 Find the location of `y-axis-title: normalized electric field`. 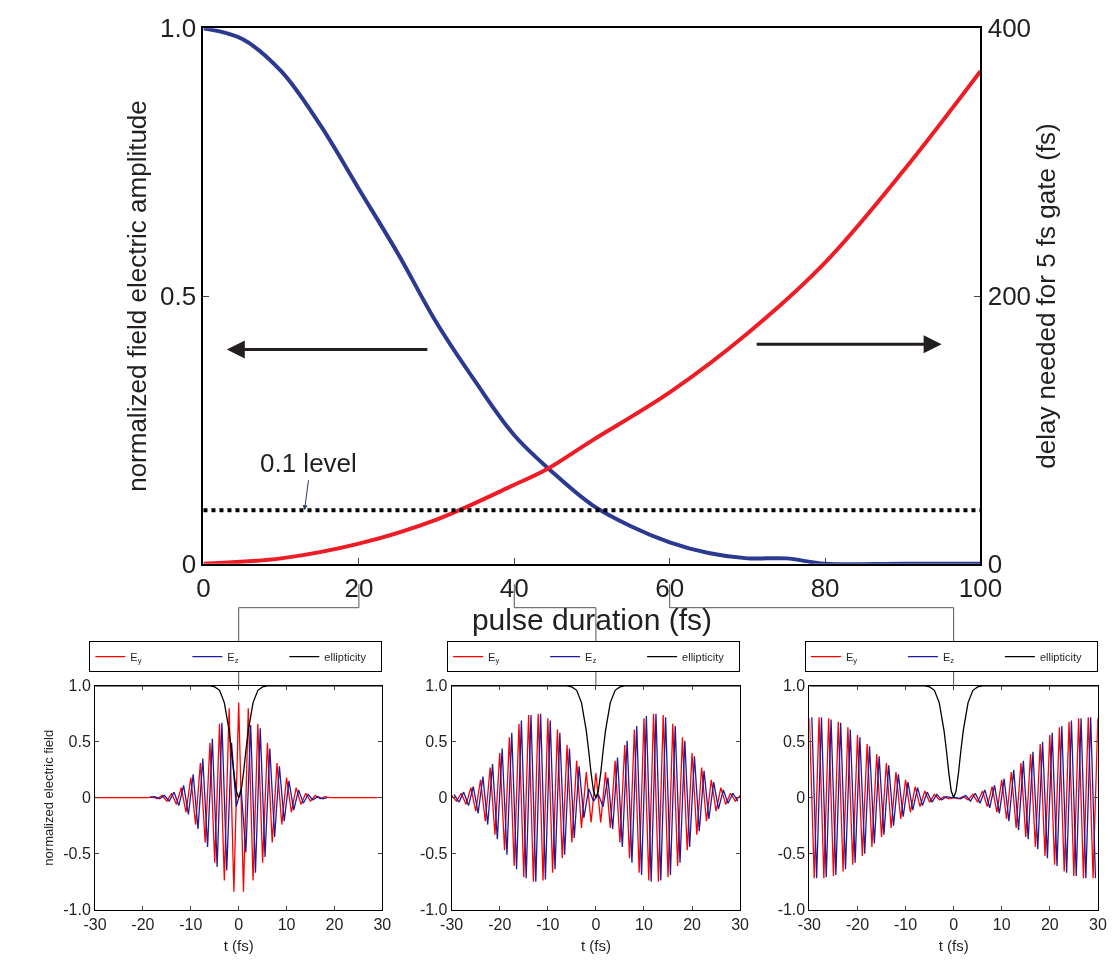

y-axis-title: normalized electric field is located at coordinates (49, 797).